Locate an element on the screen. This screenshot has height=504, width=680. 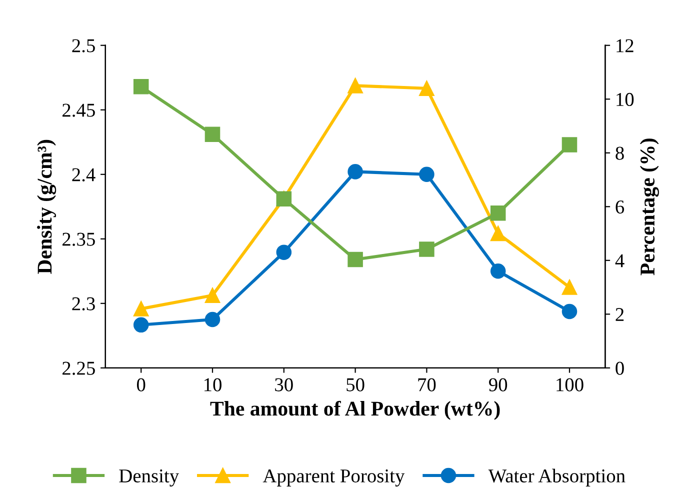
y2-tick-label: 4 is located at coordinates (619, 261).